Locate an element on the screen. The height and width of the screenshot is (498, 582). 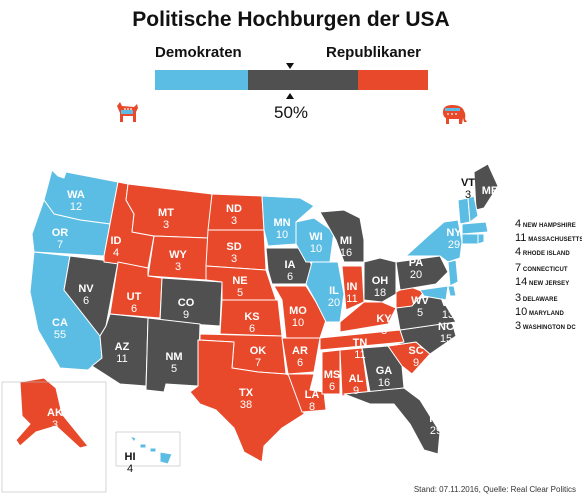
state-votes-KY: 8 is located at coordinates (384, 331).